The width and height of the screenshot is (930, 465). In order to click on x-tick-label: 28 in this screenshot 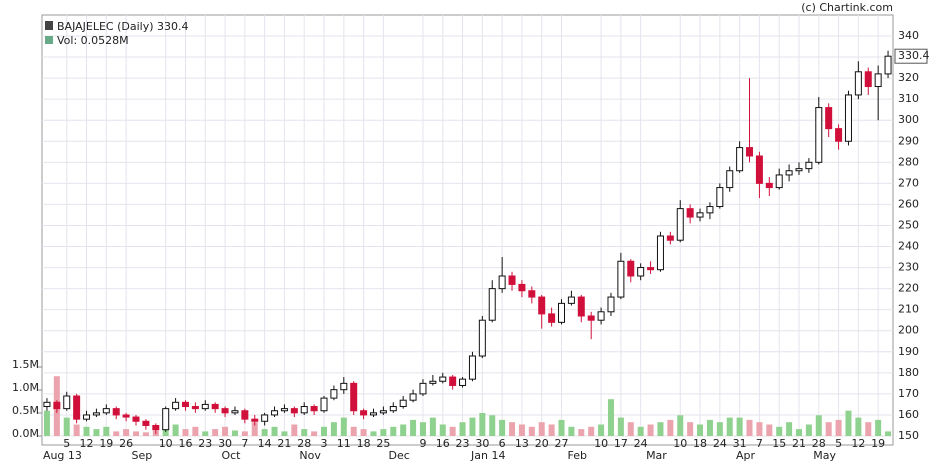, I will do `click(819, 443)`.